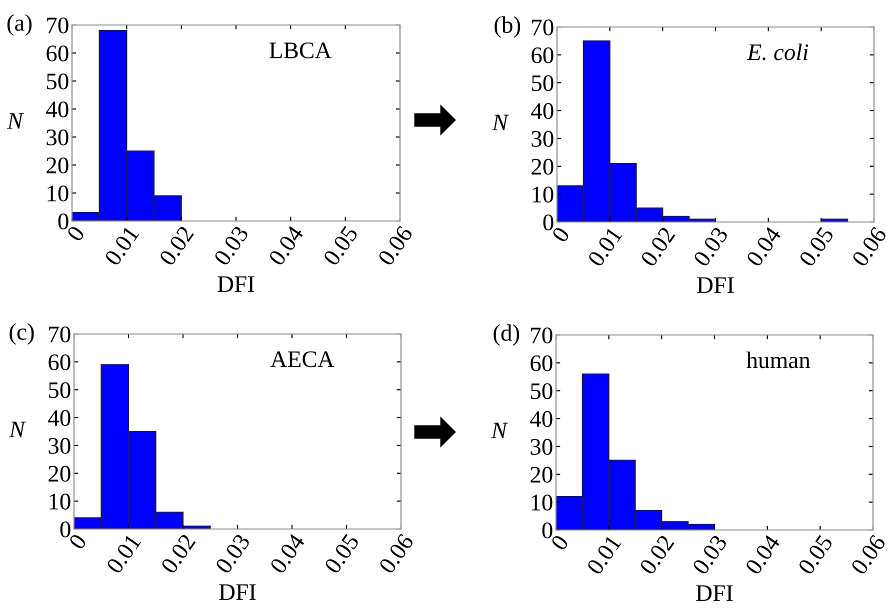 This screenshot has height=614, width=895. What do you see at coordinates (777, 52) in the screenshot?
I see `annotation: E. coli` at bounding box center [777, 52].